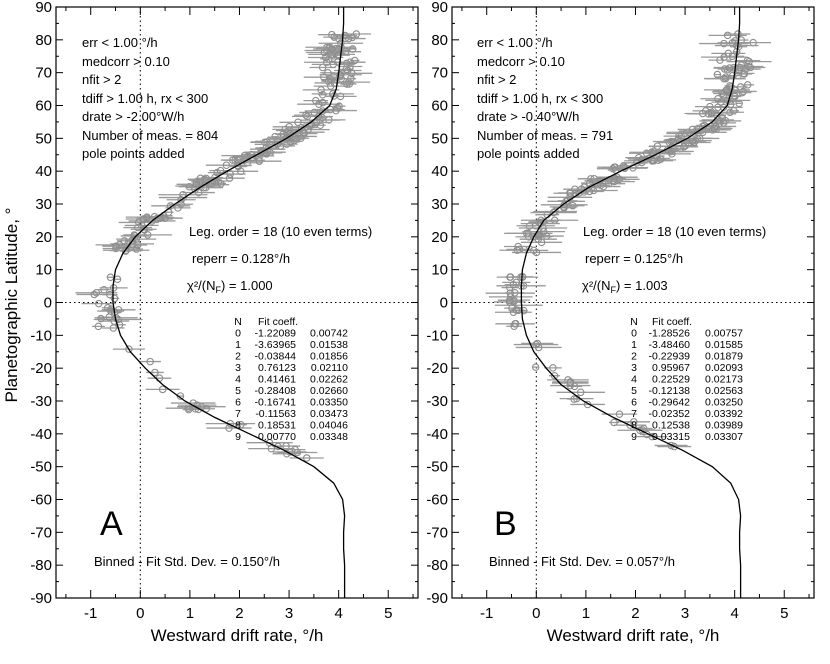 This screenshot has width=830, height=664. Describe the element at coordinates (784, 613) in the screenshot. I see `x-tick-label: 5` at that location.